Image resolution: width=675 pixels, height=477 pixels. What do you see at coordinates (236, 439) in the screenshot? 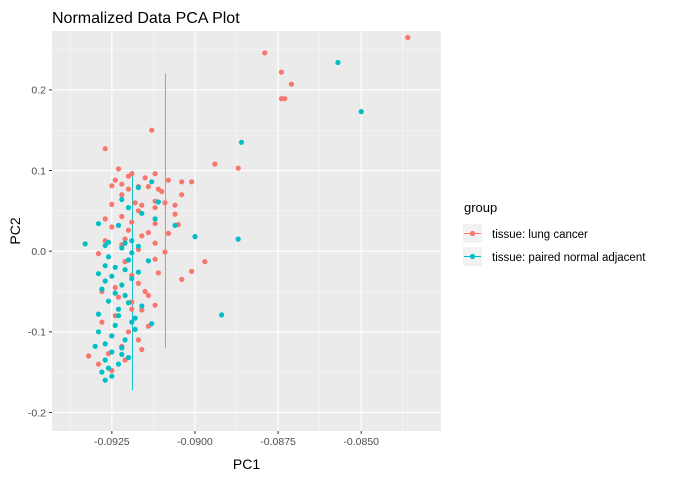
I see `x-axis-ticks: -0.0925 -0.0900 -0.0875 -0.0850` at bounding box center [236, 439].